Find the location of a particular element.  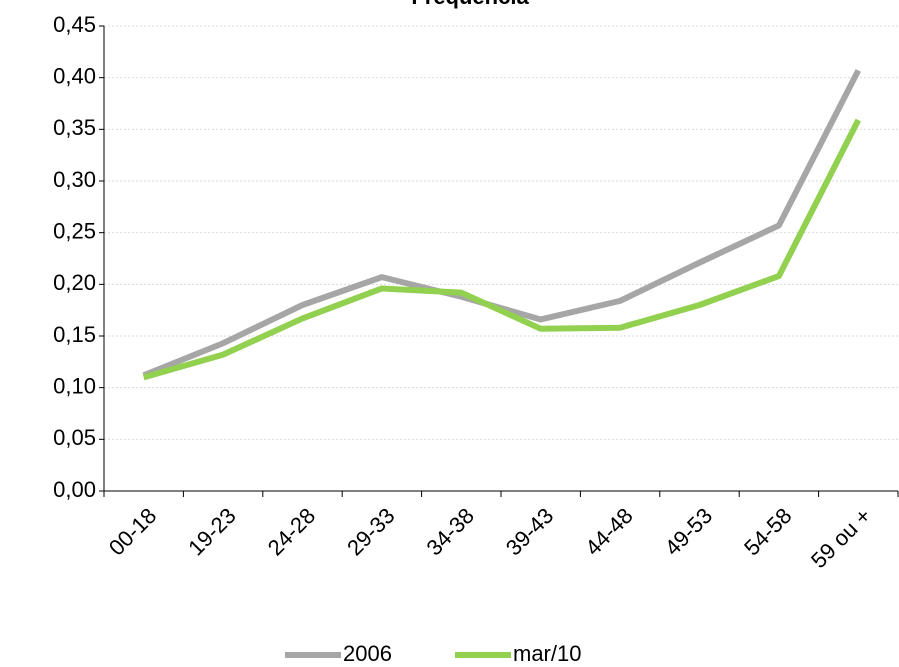

y-tick-label: 0,05 is located at coordinates (74, 437).